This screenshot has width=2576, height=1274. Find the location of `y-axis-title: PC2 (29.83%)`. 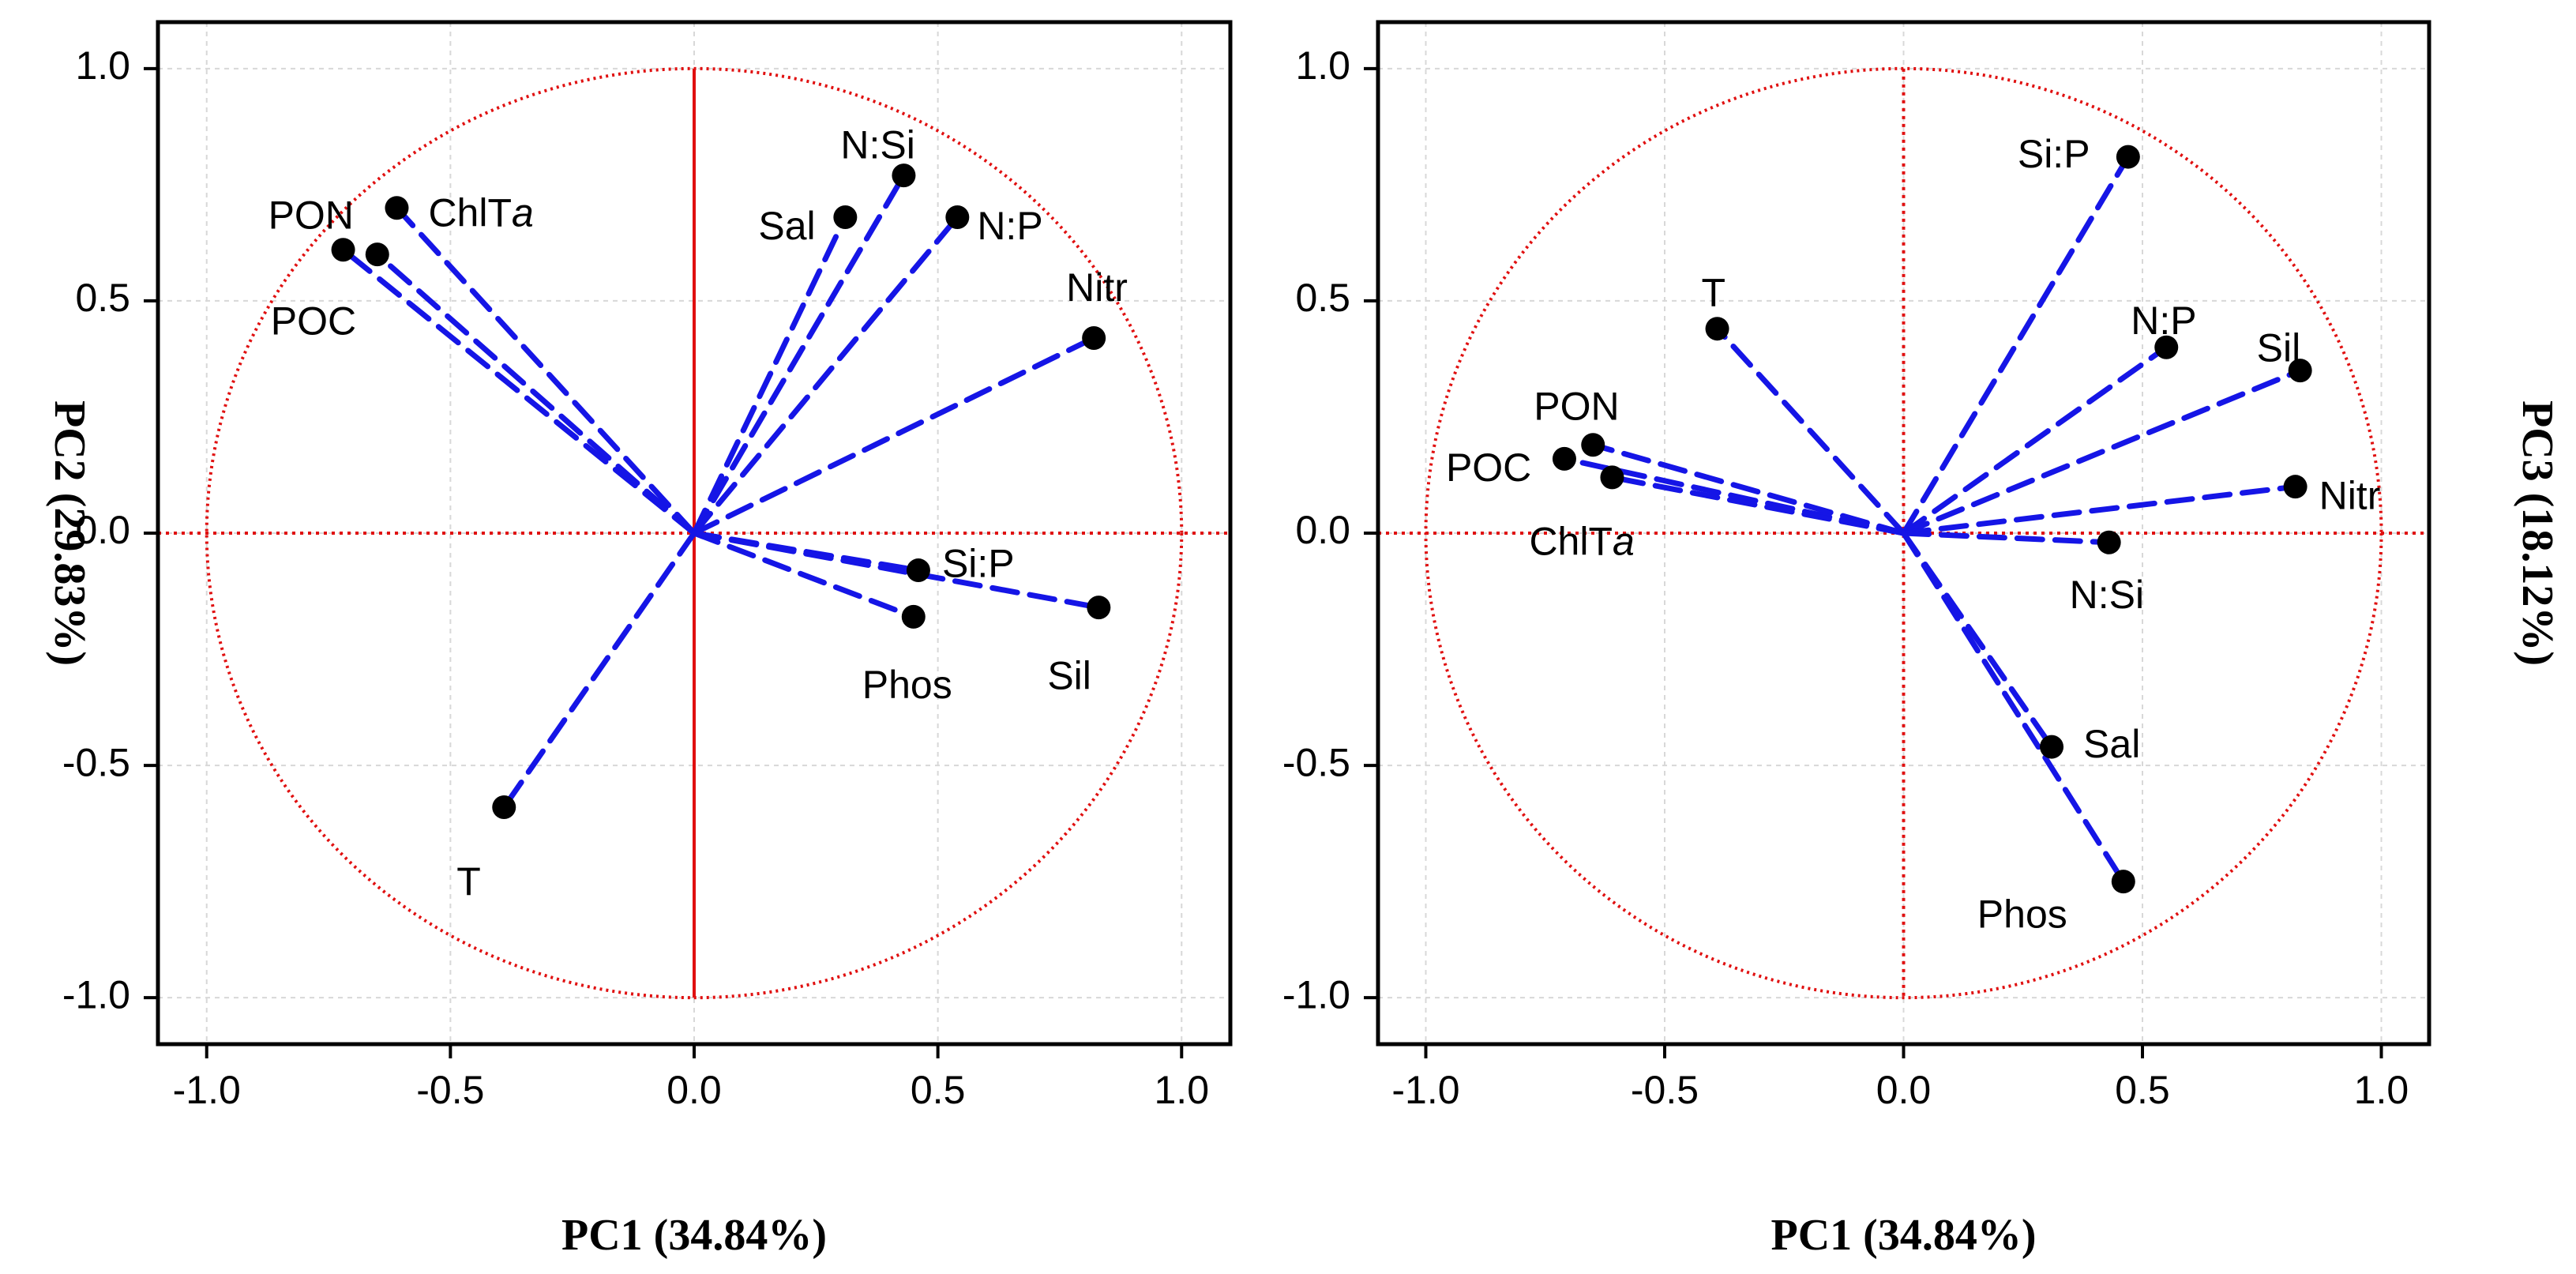

y-axis-title: PC2 (29.83%) is located at coordinates (69, 533).